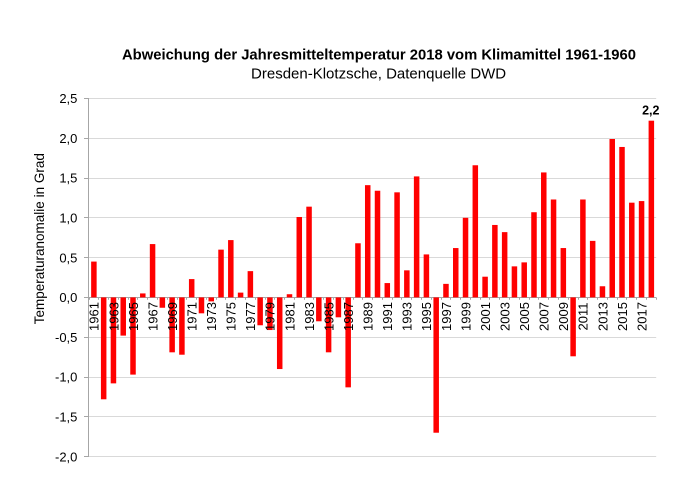  Describe the element at coordinates (66, 337) in the screenshot. I see `svg-text: -0,5` at that location.